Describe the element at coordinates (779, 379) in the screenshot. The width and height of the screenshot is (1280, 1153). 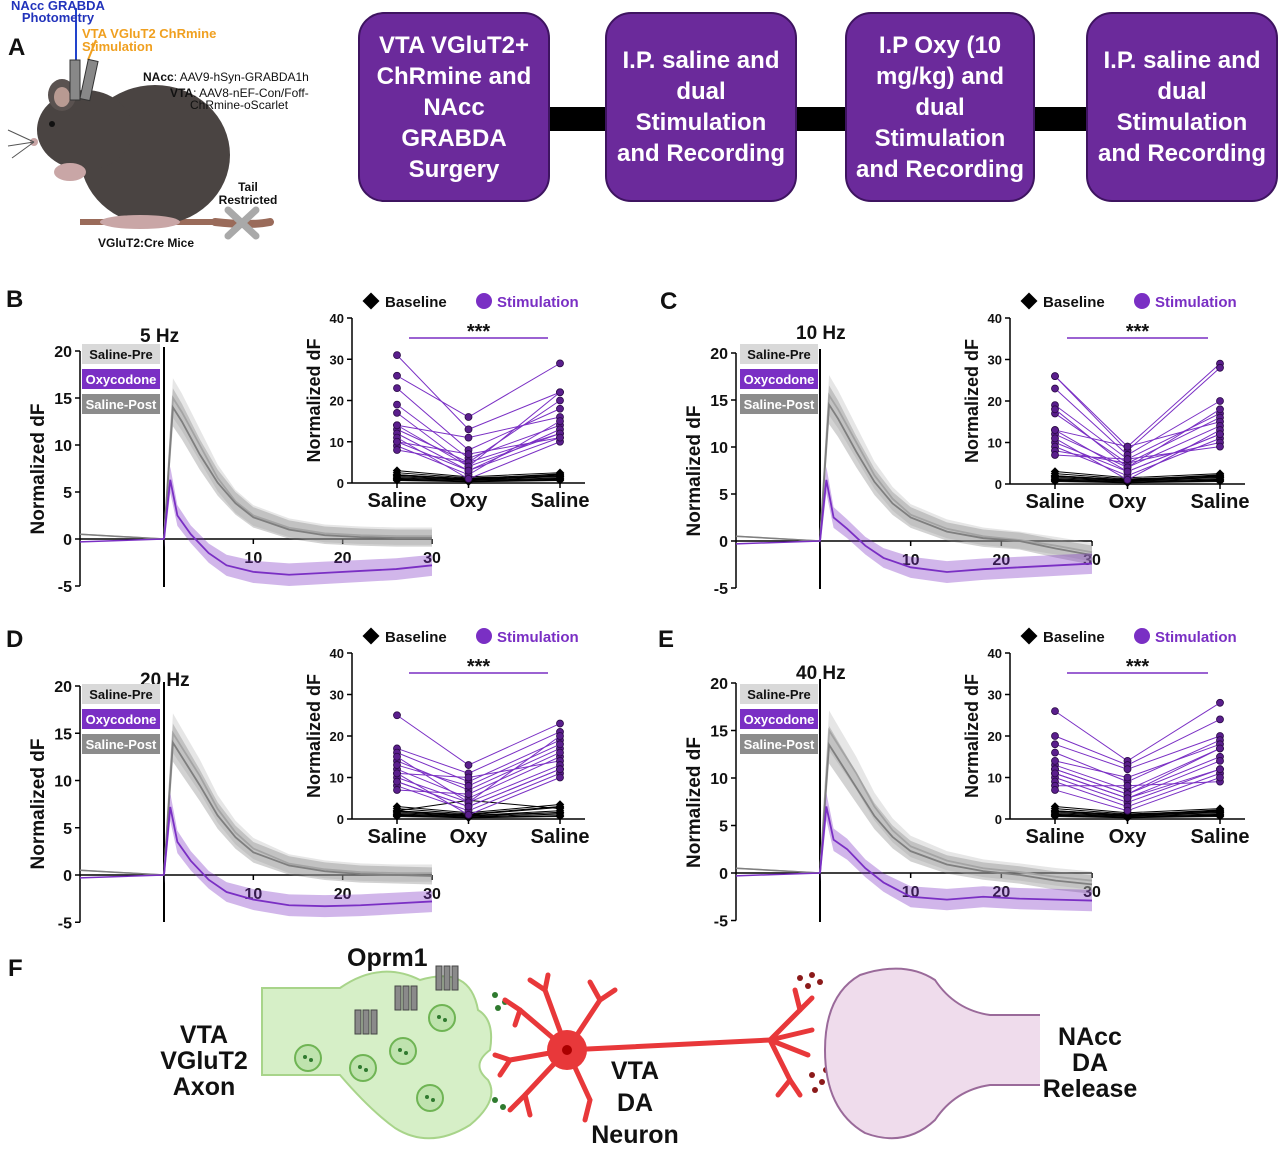
I see `legend-label: Oxycodone` at that location.